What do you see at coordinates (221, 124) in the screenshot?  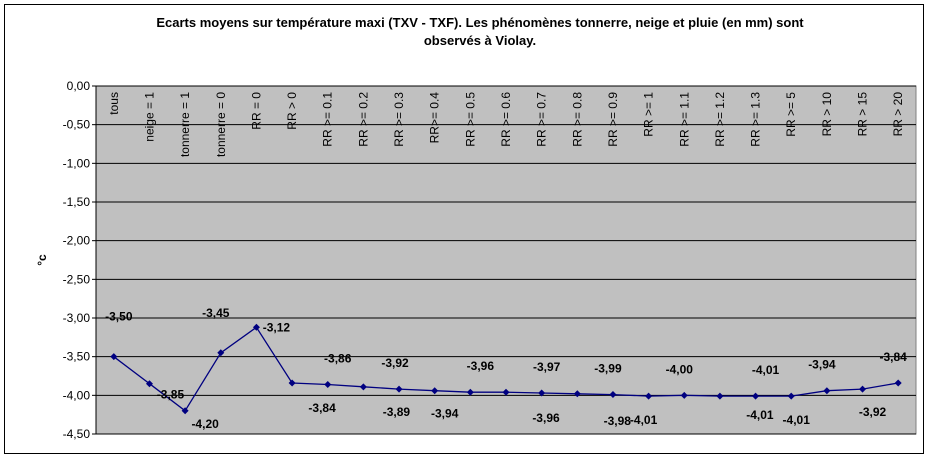 I see `x-category-label: tonnerre = 0` at bounding box center [221, 124].